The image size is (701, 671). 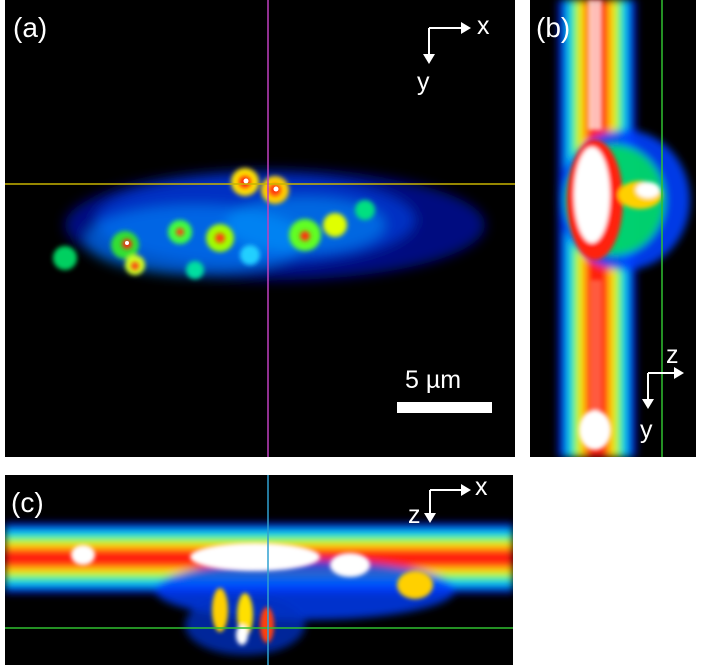 What do you see at coordinates (646, 430) in the screenshot?
I see `panel-b-y-axis-label: y` at bounding box center [646, 430].